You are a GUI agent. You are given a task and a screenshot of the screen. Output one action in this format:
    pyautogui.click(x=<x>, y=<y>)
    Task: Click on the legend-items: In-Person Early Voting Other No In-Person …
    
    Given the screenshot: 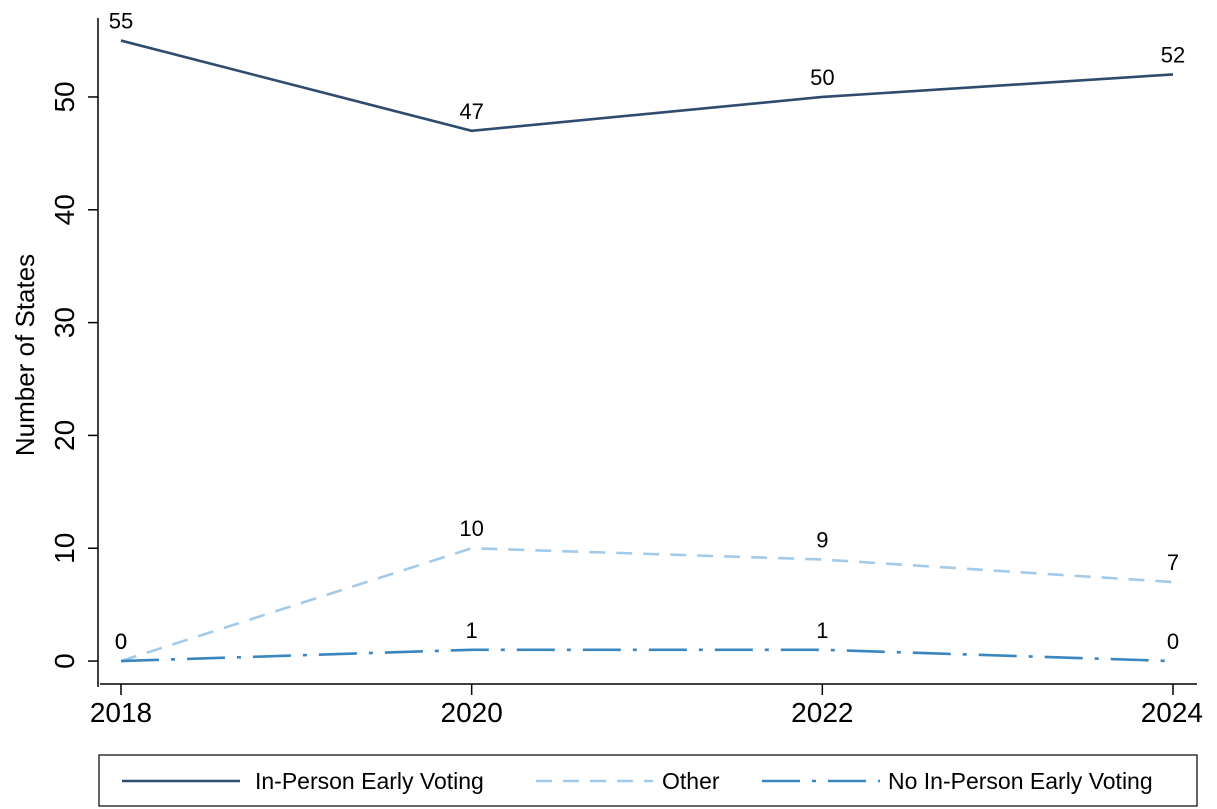 What is the action you would take?
    pyautogui.click(x=637, y=781)
    